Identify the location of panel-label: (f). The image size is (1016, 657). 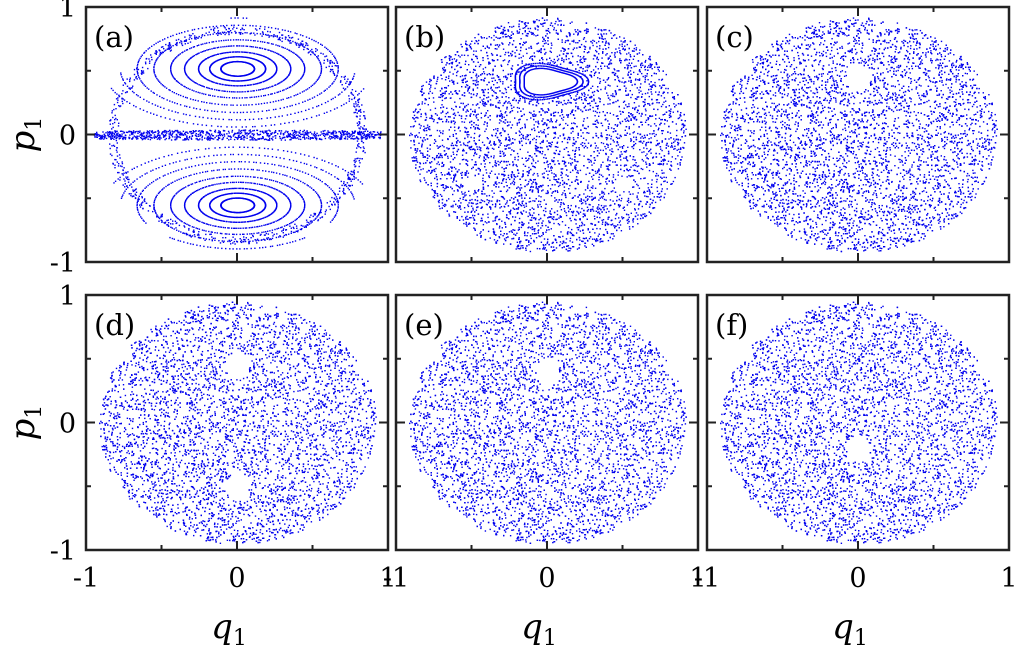
(731, 325).